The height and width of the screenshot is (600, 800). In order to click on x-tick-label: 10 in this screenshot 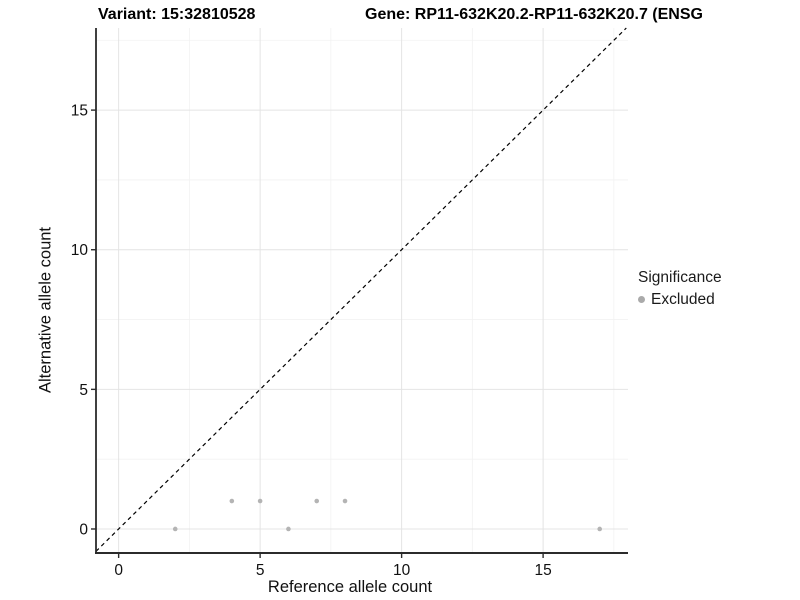, I will do `click(402, 570)`.